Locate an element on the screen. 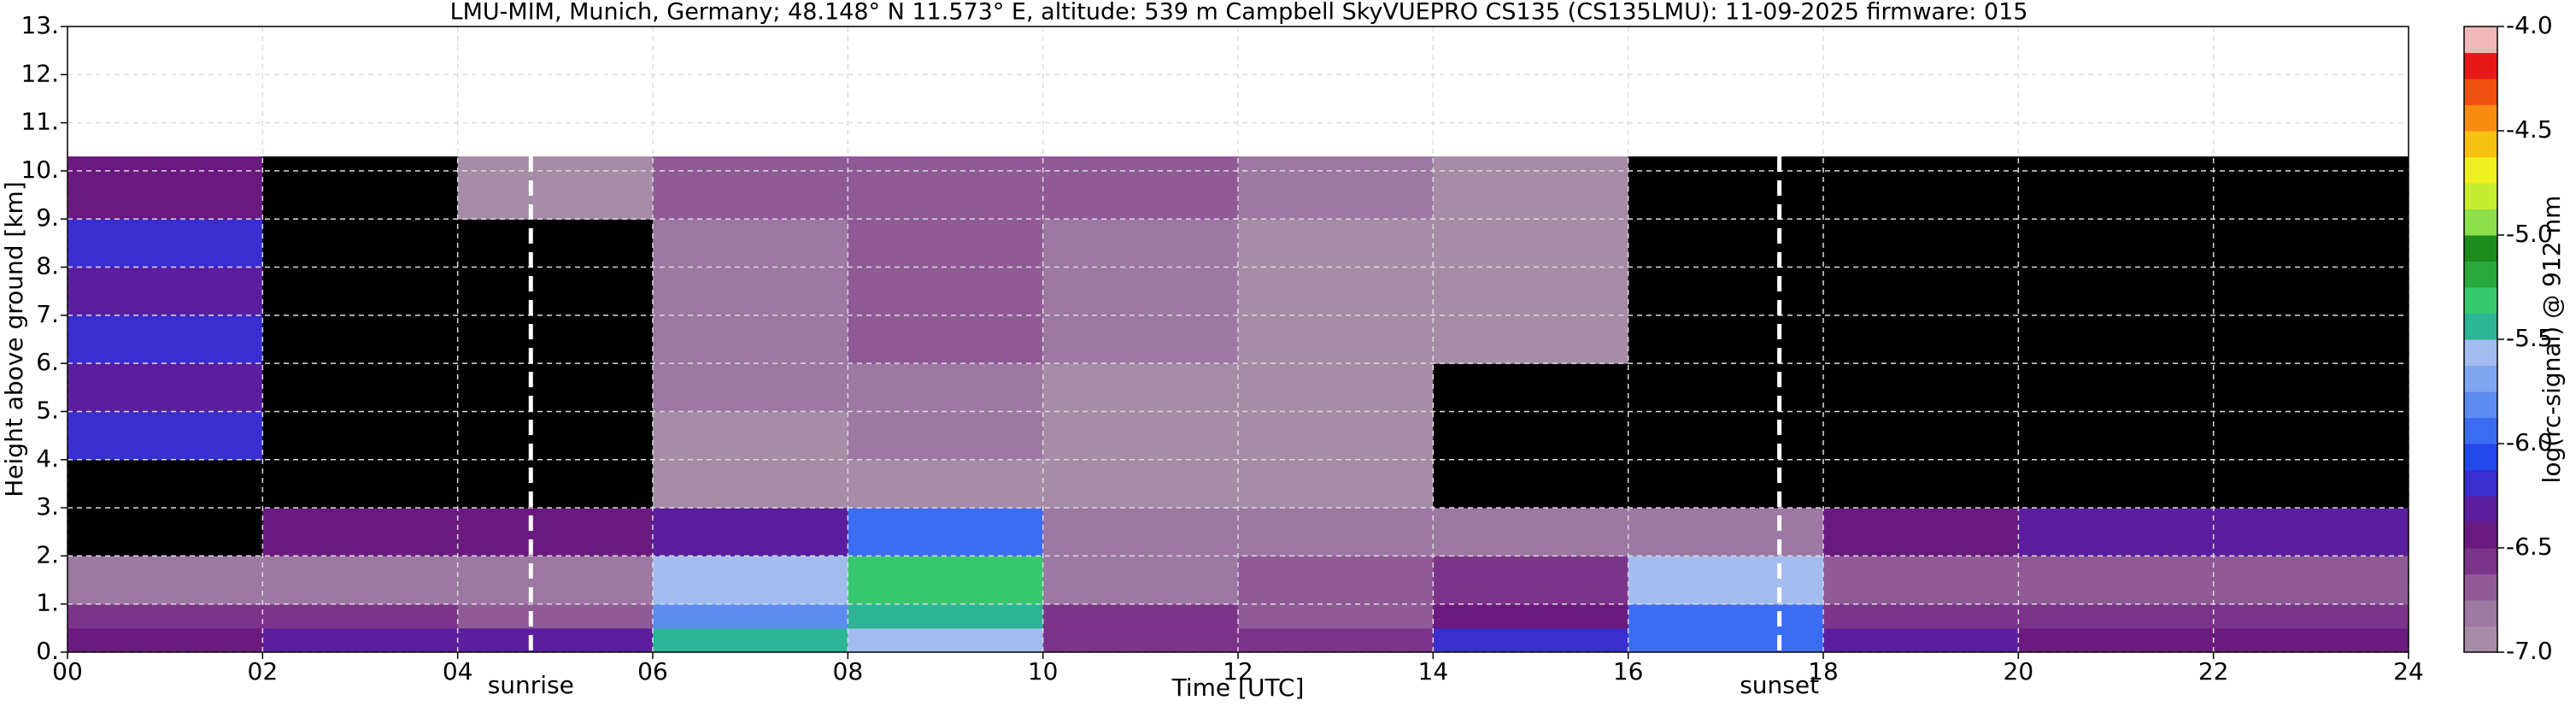 Image resolution: width=2576 pixels, height=706 pixels. colorbar-label: log(rc-signal) @ 912 nm is located at coordinates (2552, 340).